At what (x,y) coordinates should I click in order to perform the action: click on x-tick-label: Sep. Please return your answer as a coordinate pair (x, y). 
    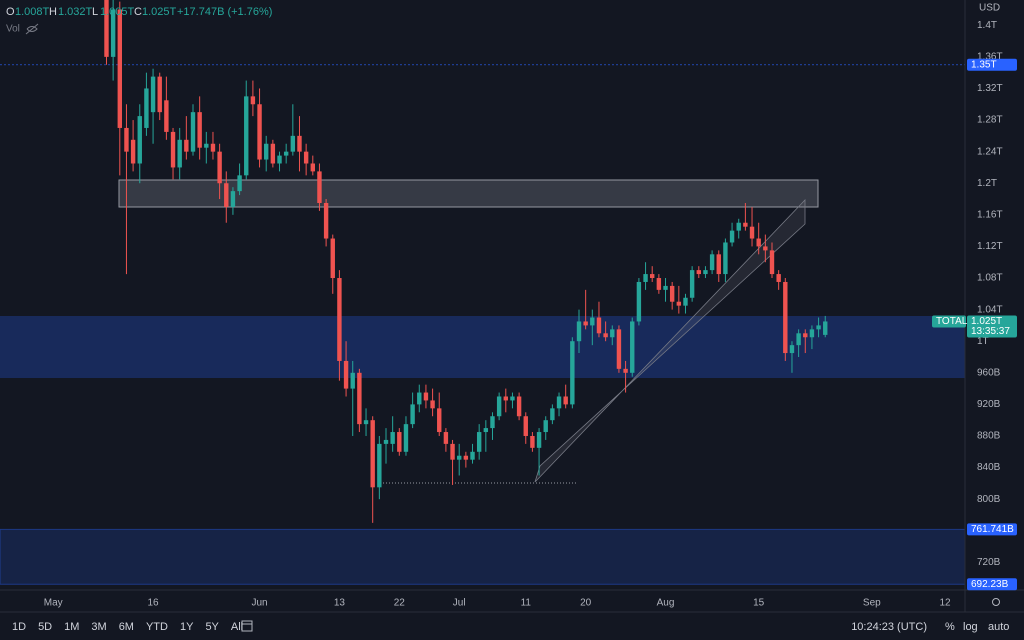
    Looking at the image, I should click on (872, 603).